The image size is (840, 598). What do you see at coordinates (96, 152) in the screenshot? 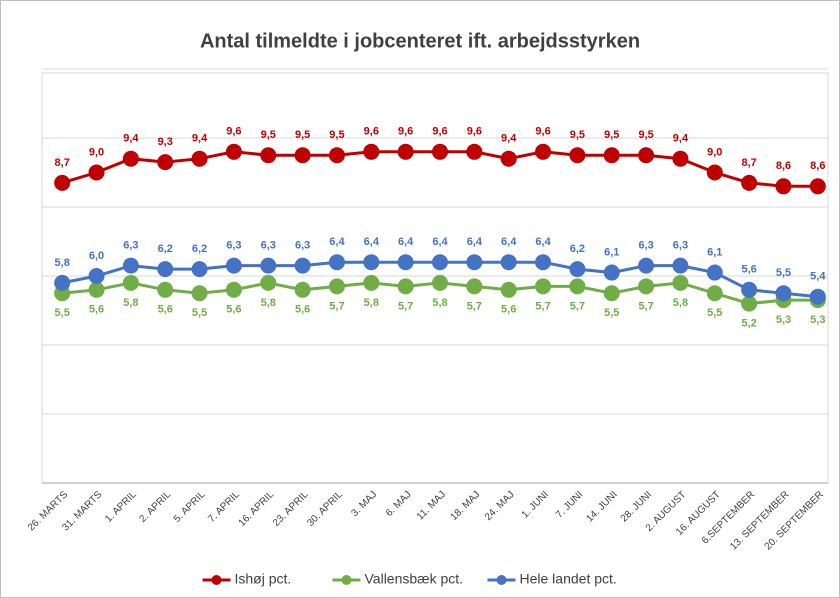
I see `data-label: 9,0` at bounding box center [96, 152].